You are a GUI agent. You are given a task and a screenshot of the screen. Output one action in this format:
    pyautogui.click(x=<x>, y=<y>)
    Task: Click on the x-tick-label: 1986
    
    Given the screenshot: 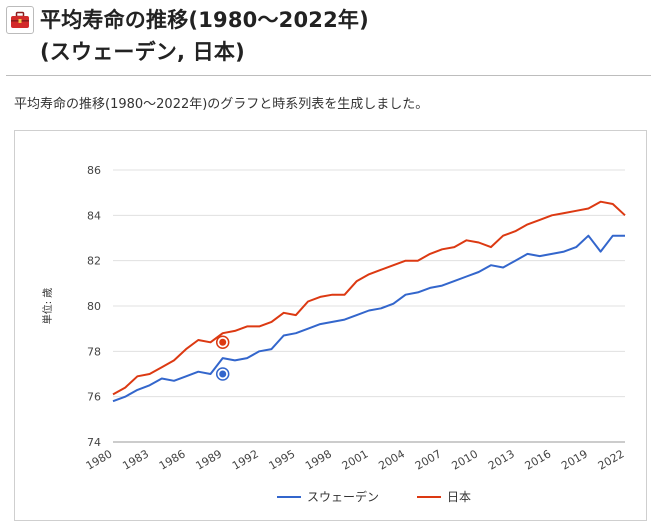 What is the action you would take?
    pyautogui.click(x=172, y=459)
    